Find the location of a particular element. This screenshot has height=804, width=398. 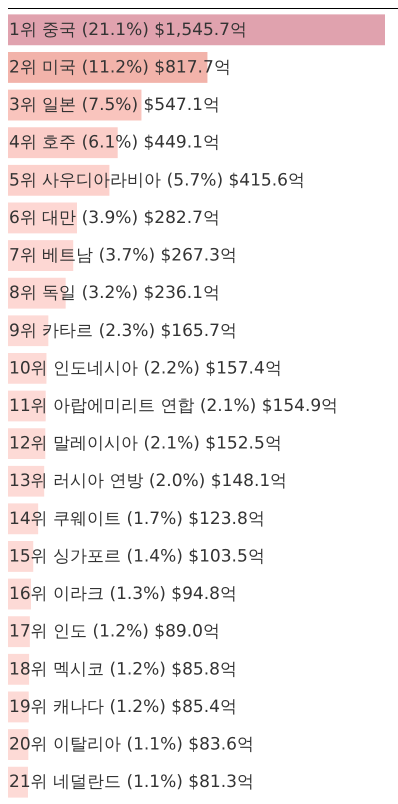

bar is located at coordinates (196, 30).